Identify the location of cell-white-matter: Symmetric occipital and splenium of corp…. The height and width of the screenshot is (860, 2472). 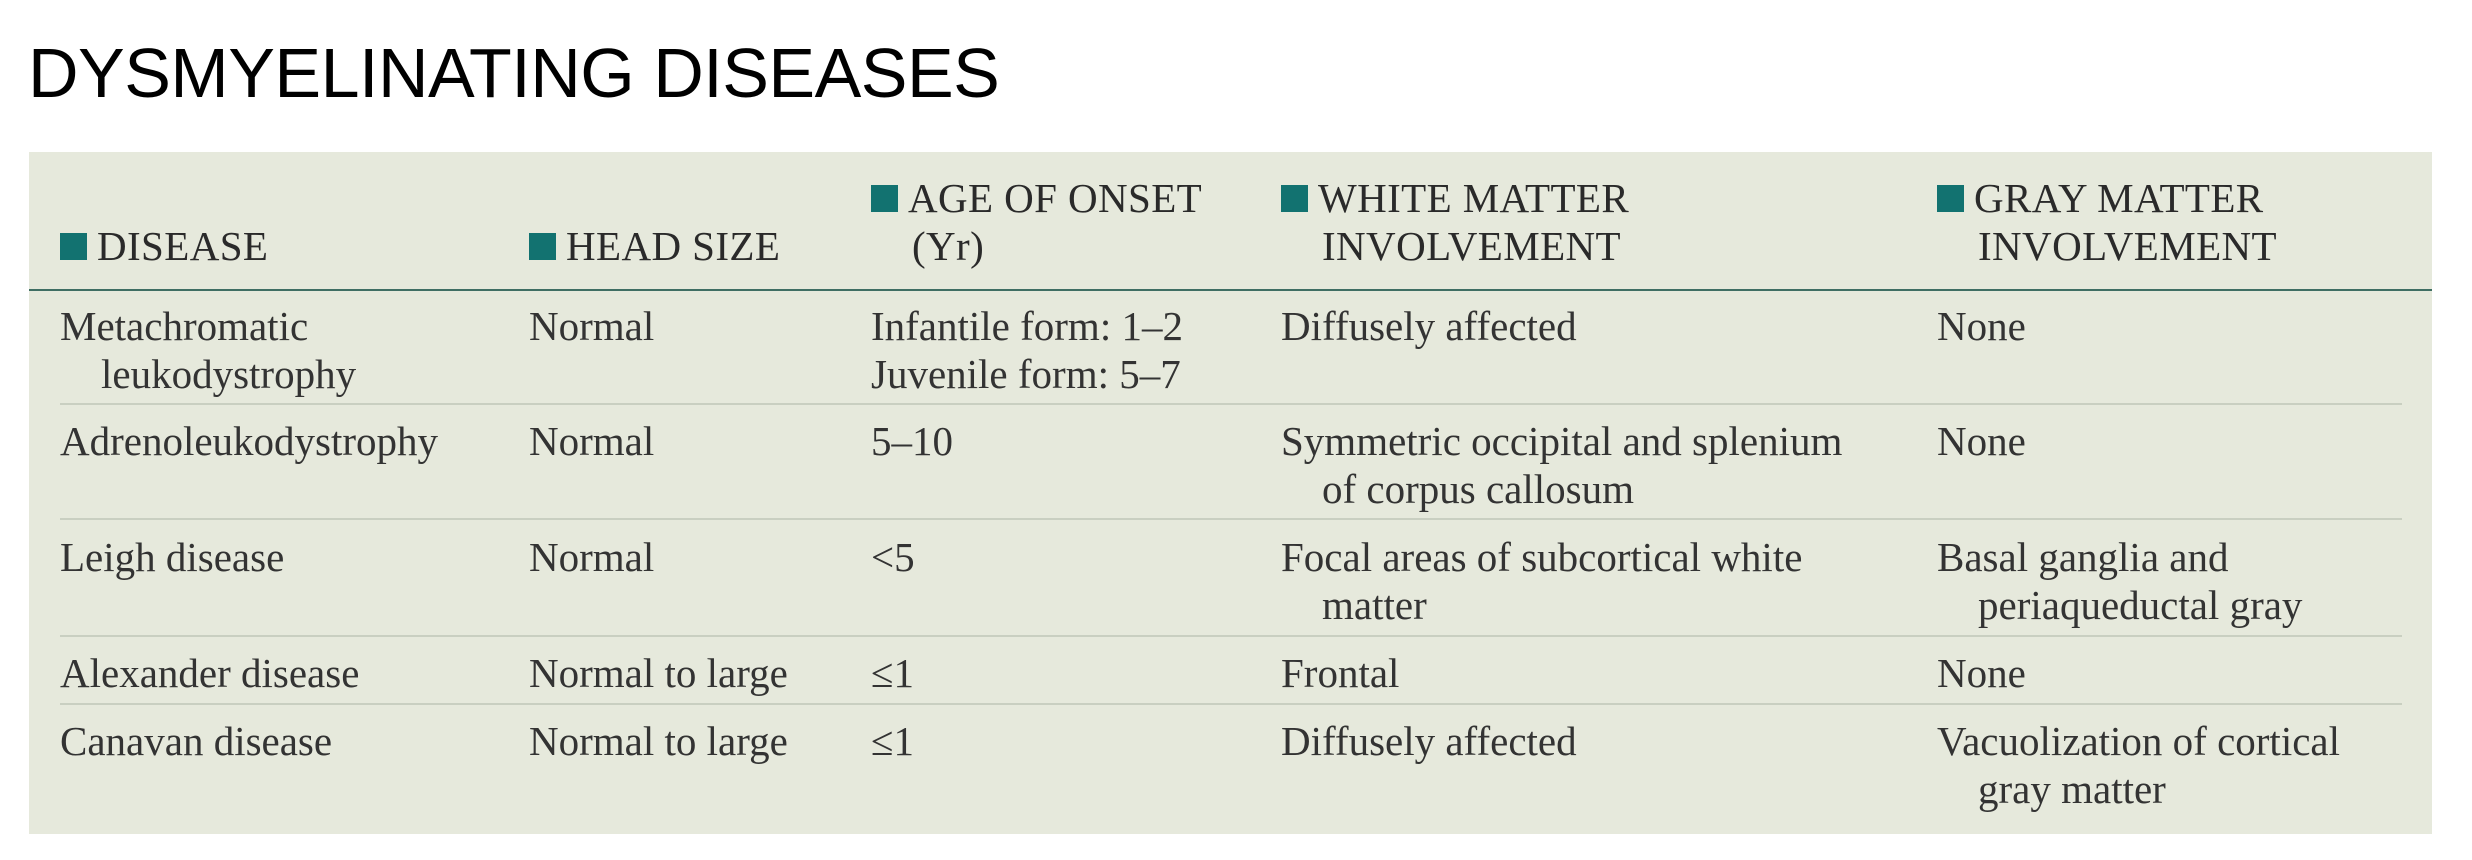
(1562, 465).